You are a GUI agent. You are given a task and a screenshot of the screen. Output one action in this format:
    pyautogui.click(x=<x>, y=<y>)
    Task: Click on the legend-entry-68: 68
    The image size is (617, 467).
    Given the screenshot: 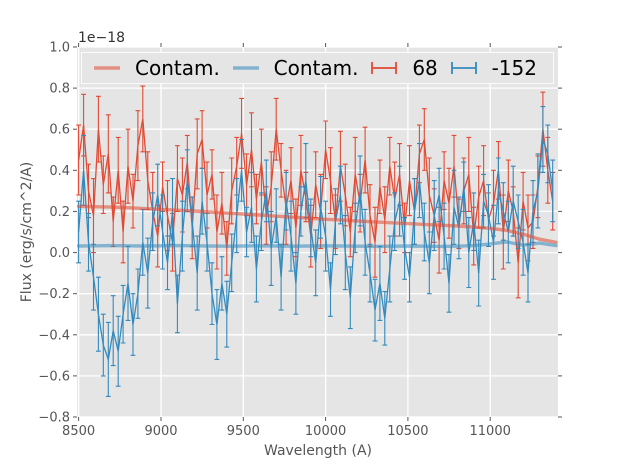 What is the action you would take?
    pyautogui.click(x=403, y=68)
    